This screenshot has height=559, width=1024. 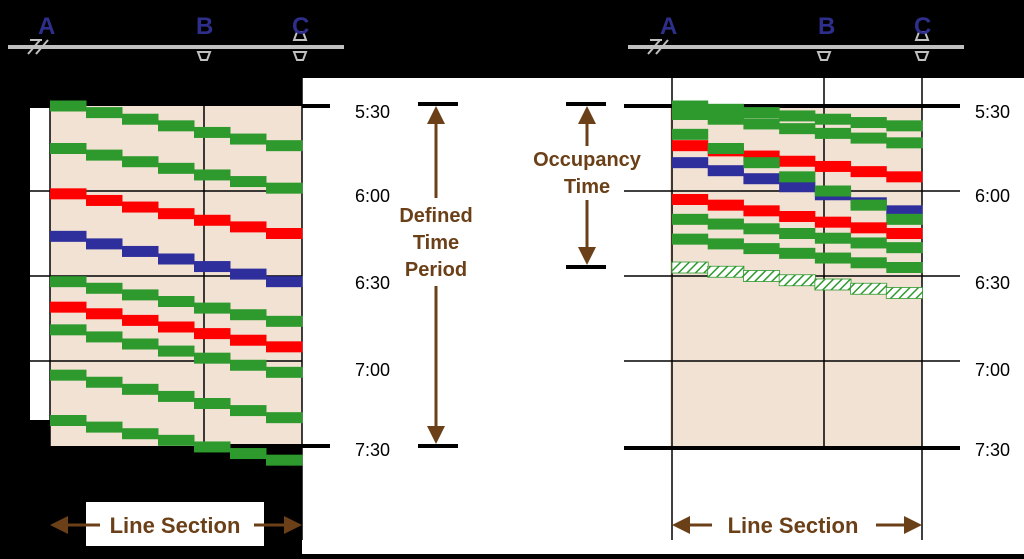 What do you see at coordinates (372, 283) in the screenshot?
I see `time-label: 6:30` at bounding box center [372, 283].